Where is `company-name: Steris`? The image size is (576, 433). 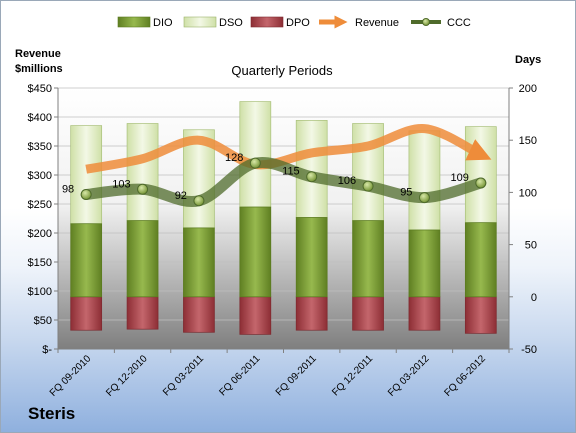
company-name: Steris is located at coordinates (52, 413).